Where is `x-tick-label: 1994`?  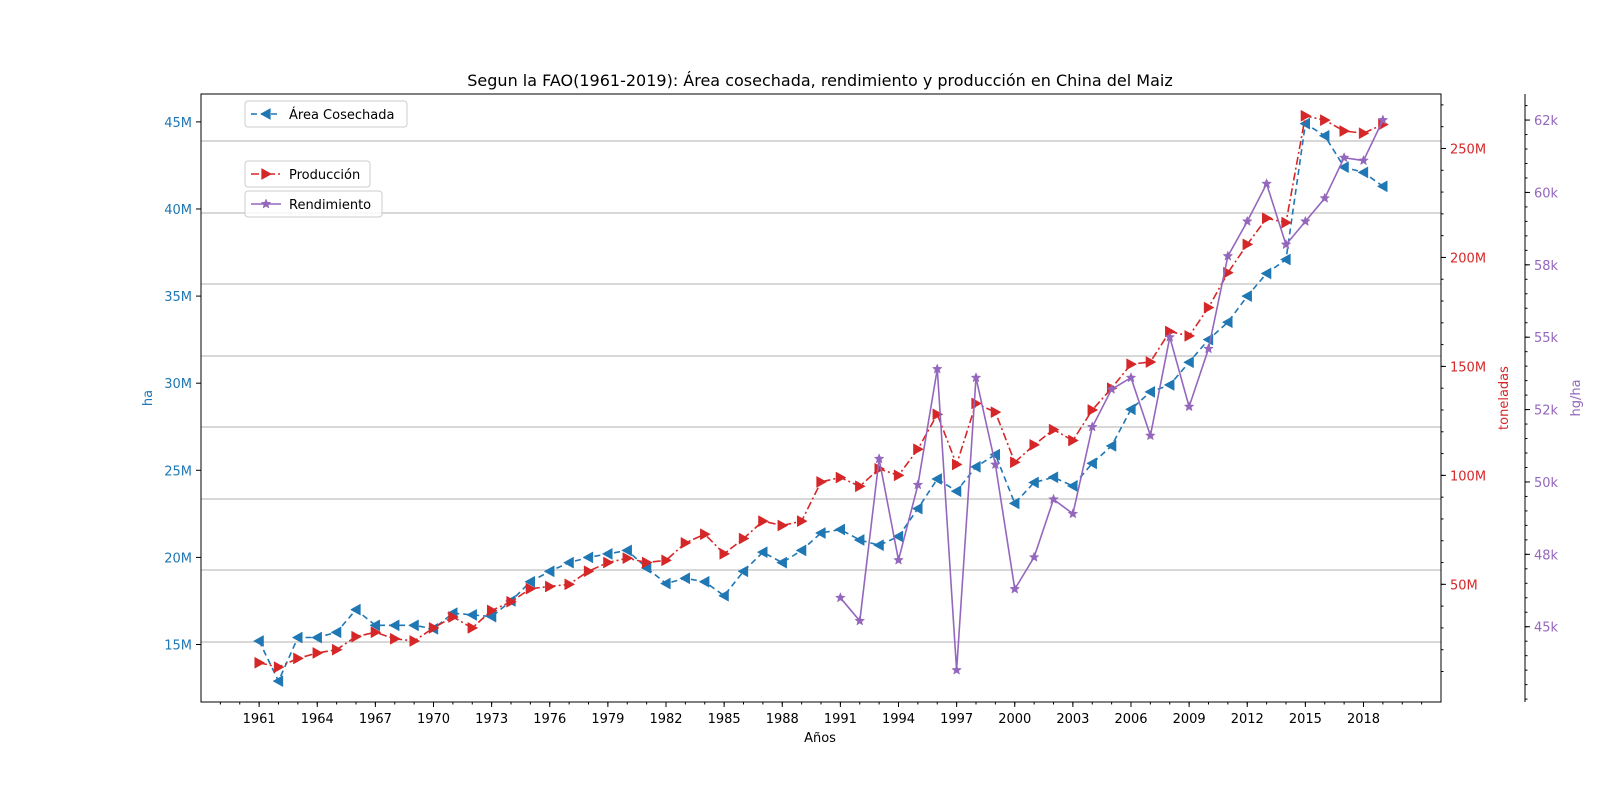
x-tick-label: 1994 is located at coordinates (898, 719).